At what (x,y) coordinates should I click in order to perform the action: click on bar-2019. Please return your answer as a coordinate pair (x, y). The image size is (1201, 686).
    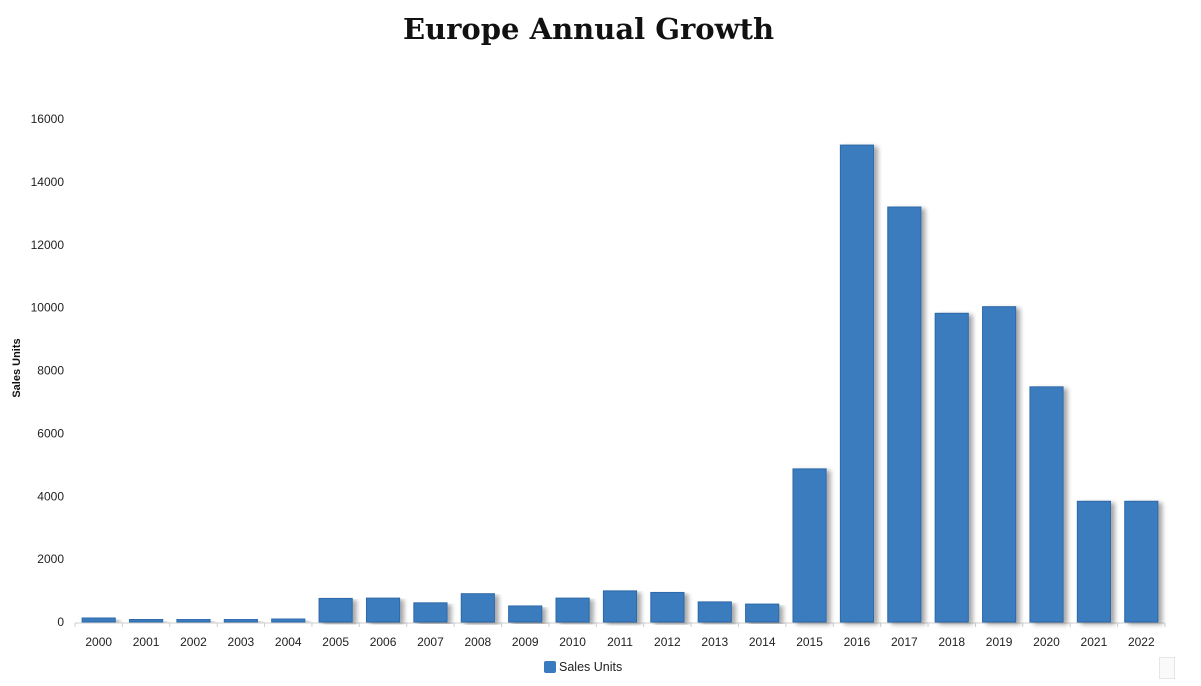
    Looking at the image, I should click on (999, 464).